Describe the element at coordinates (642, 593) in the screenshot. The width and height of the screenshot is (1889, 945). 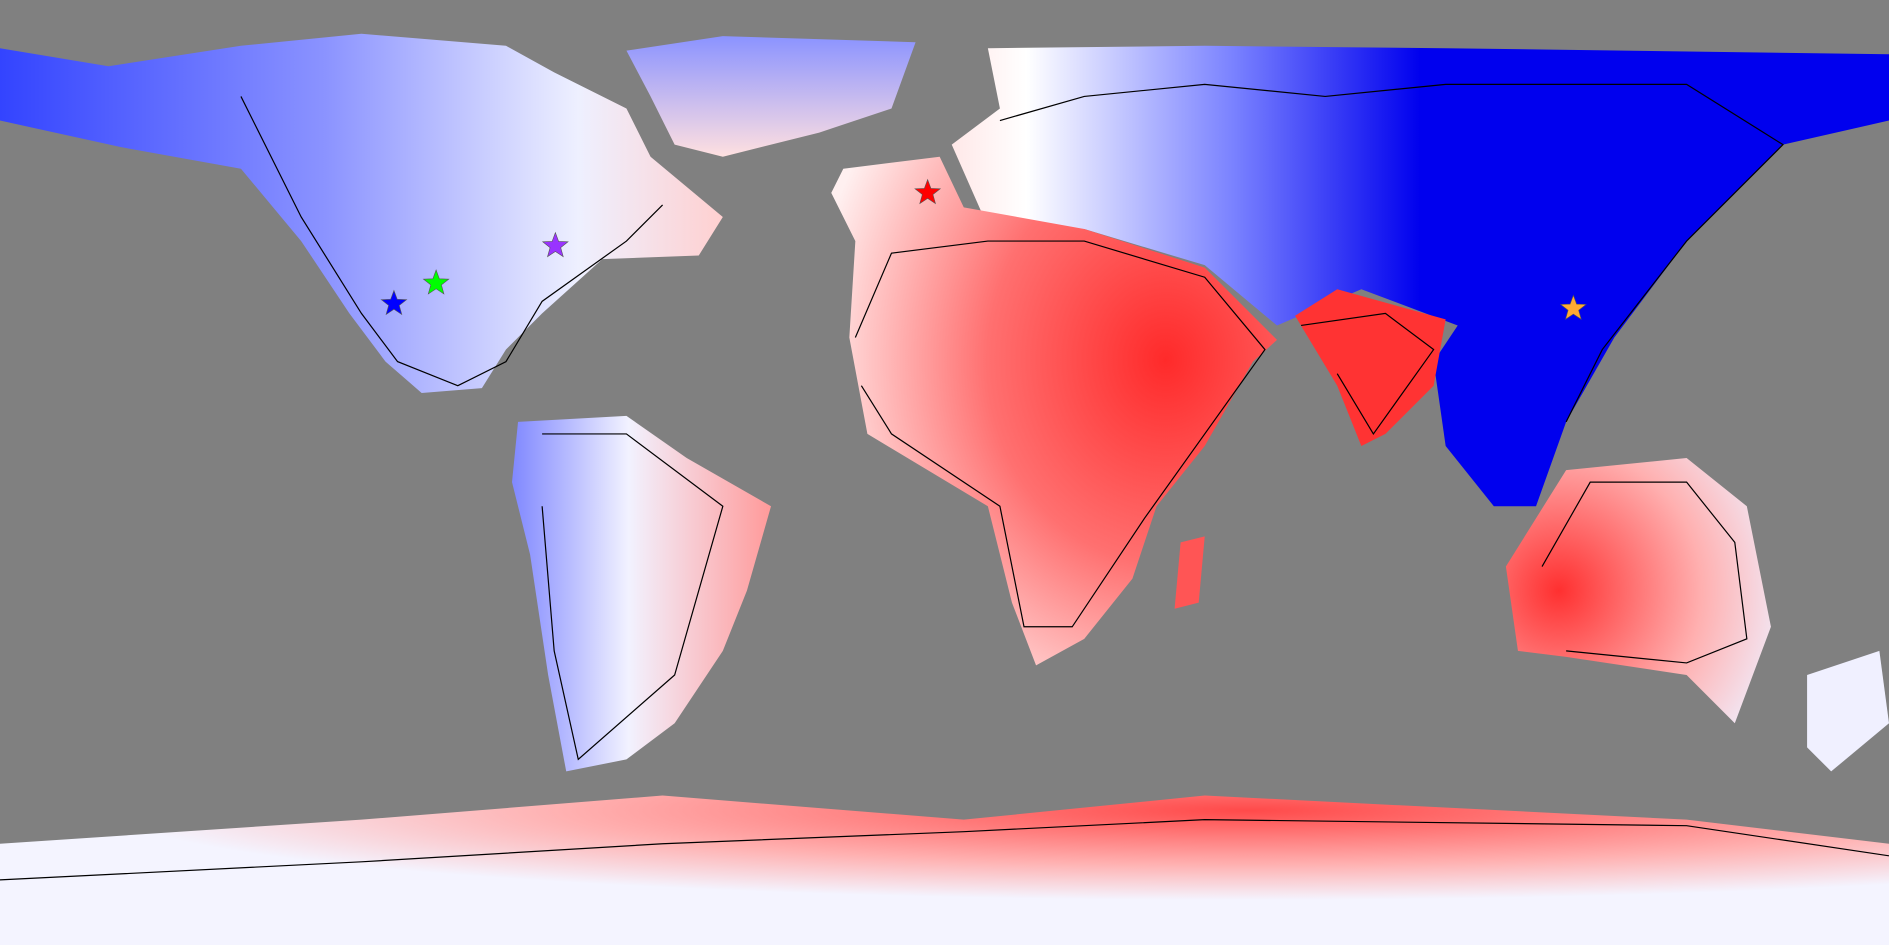
I see `south-america` at that location.